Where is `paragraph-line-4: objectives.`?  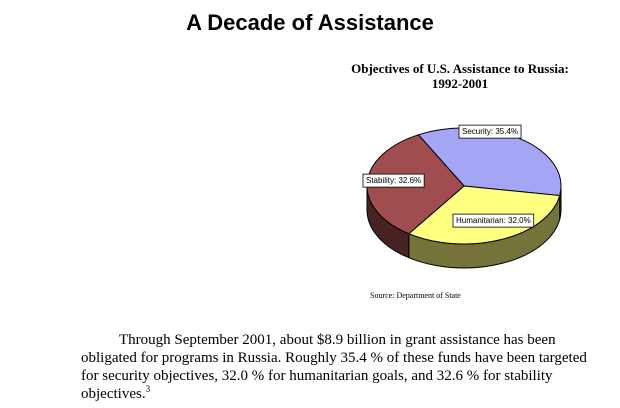
paragraph-line-4: objectives. is located at coordinates (113, 394).